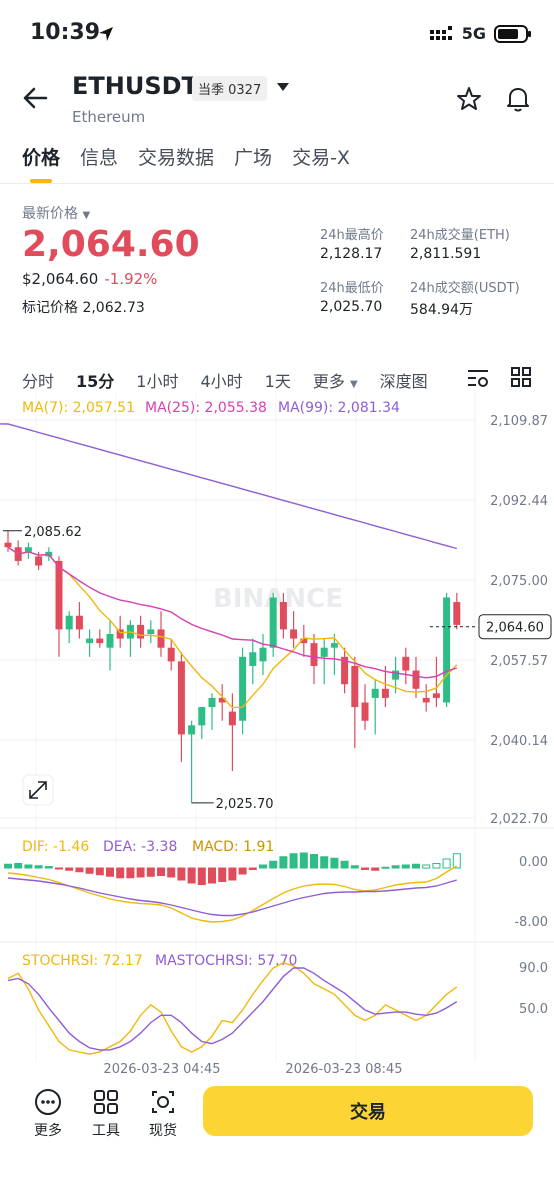 The height and width of the screenshot is (1199, 554). Describe the element at coordinates (226, 961) in the screenshot. I see `mastochrsi-label: MASTOCHRSI: 57.70` at that location.